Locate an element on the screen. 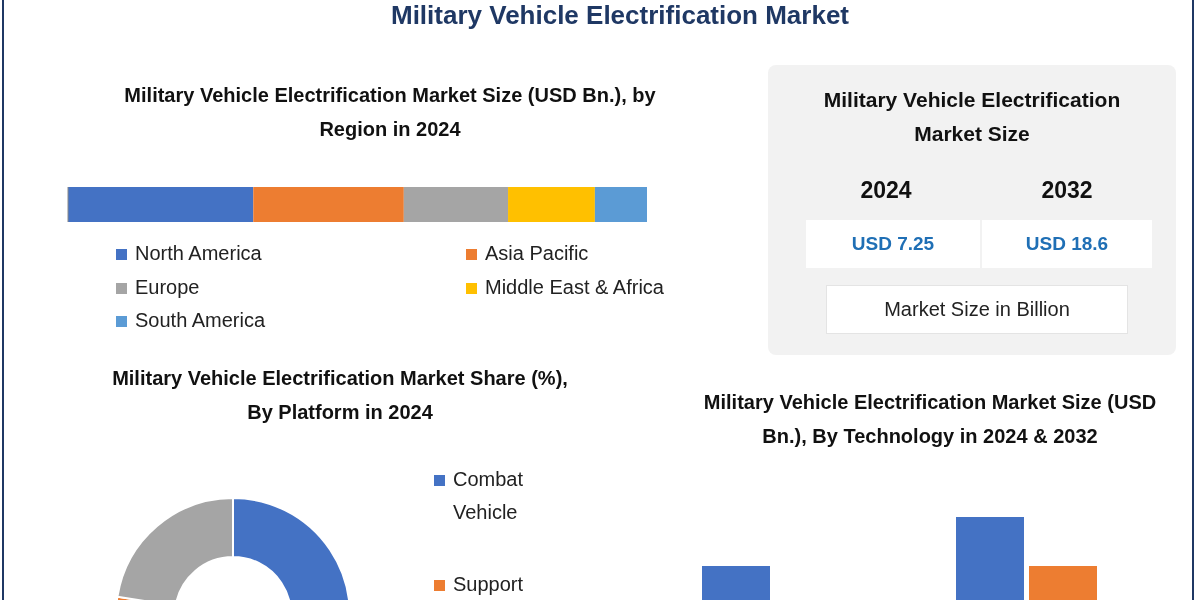  text: USD 7.25 is located at coordinates (893, 244).